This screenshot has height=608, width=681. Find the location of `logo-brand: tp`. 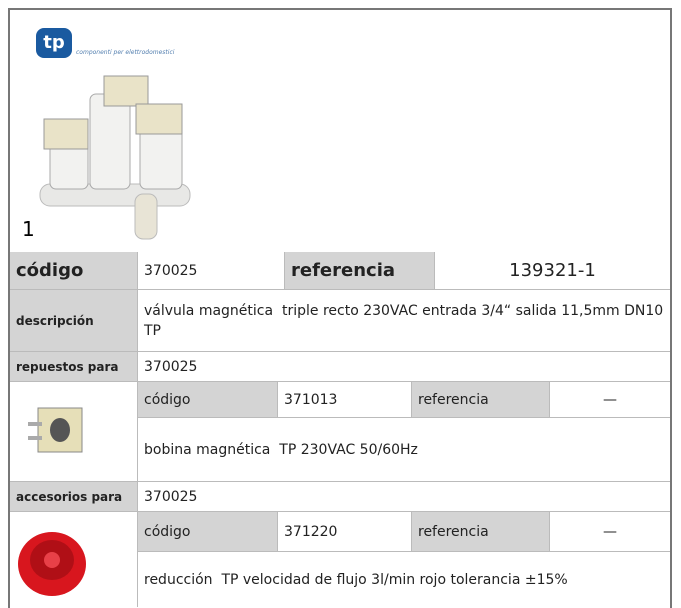

logo-brand: tp is located at coordinates (54, 42).